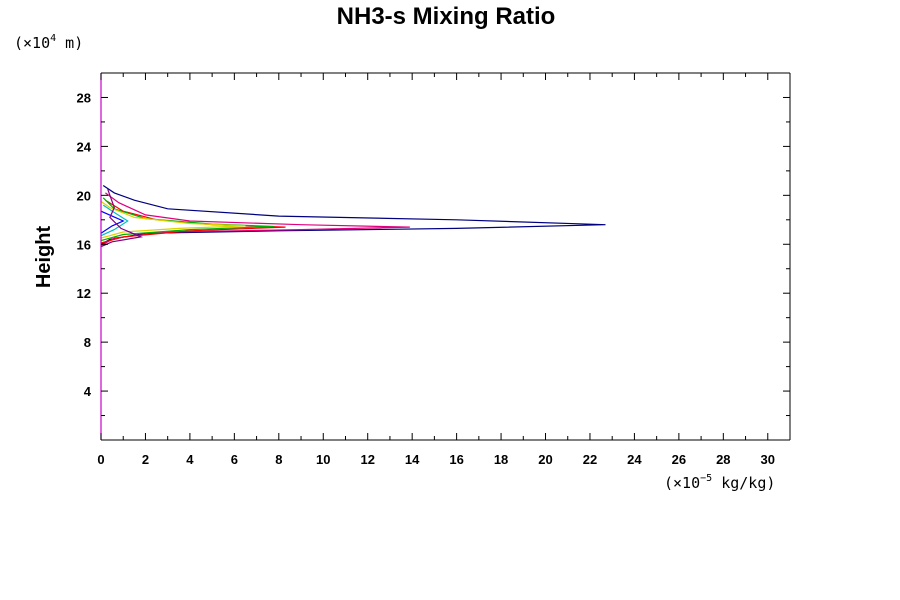  I want to click on x-tick-label: 26, so click(679, 459).